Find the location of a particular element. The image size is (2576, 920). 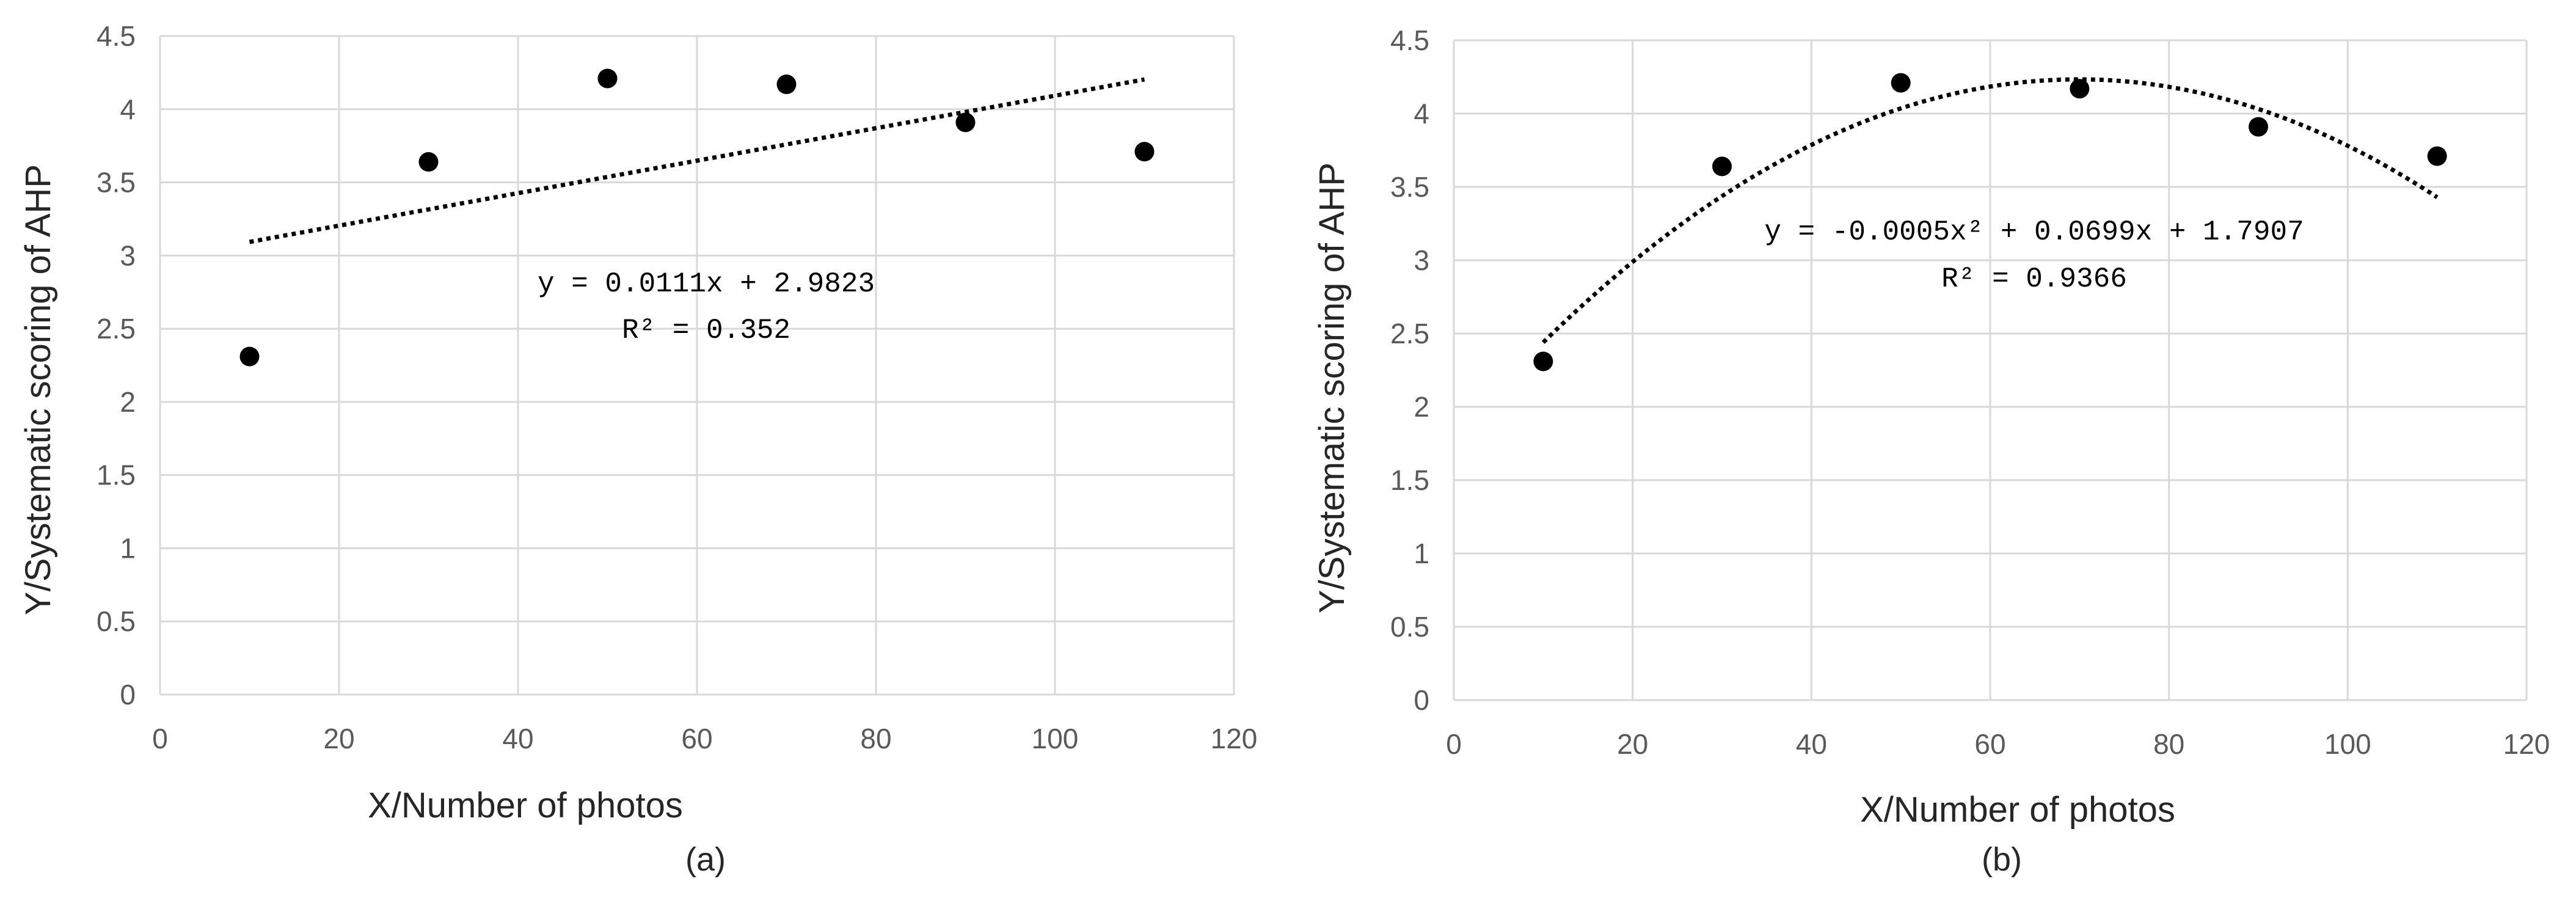

r-squared-label: R² = 0.352 is located at coordinates (706, 330).